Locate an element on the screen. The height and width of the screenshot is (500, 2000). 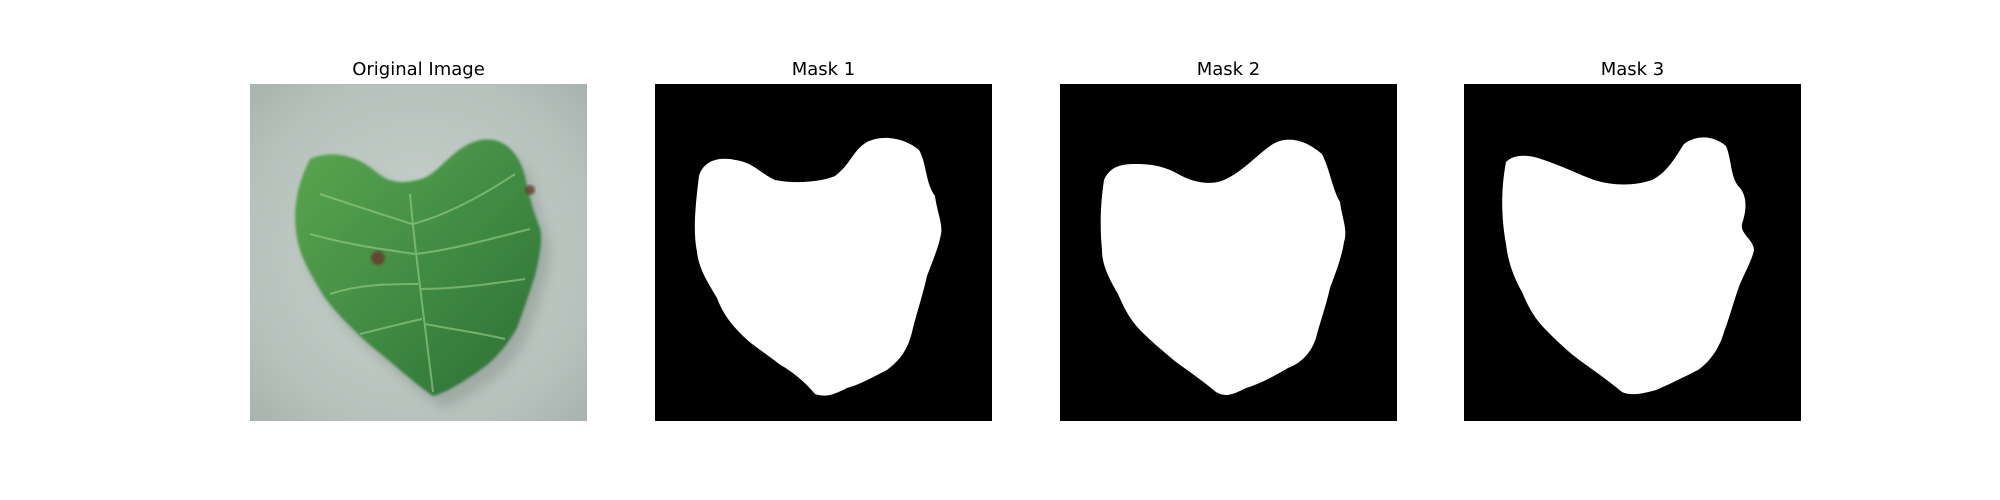
mask-3-region is located at coordinates (1628, 266).